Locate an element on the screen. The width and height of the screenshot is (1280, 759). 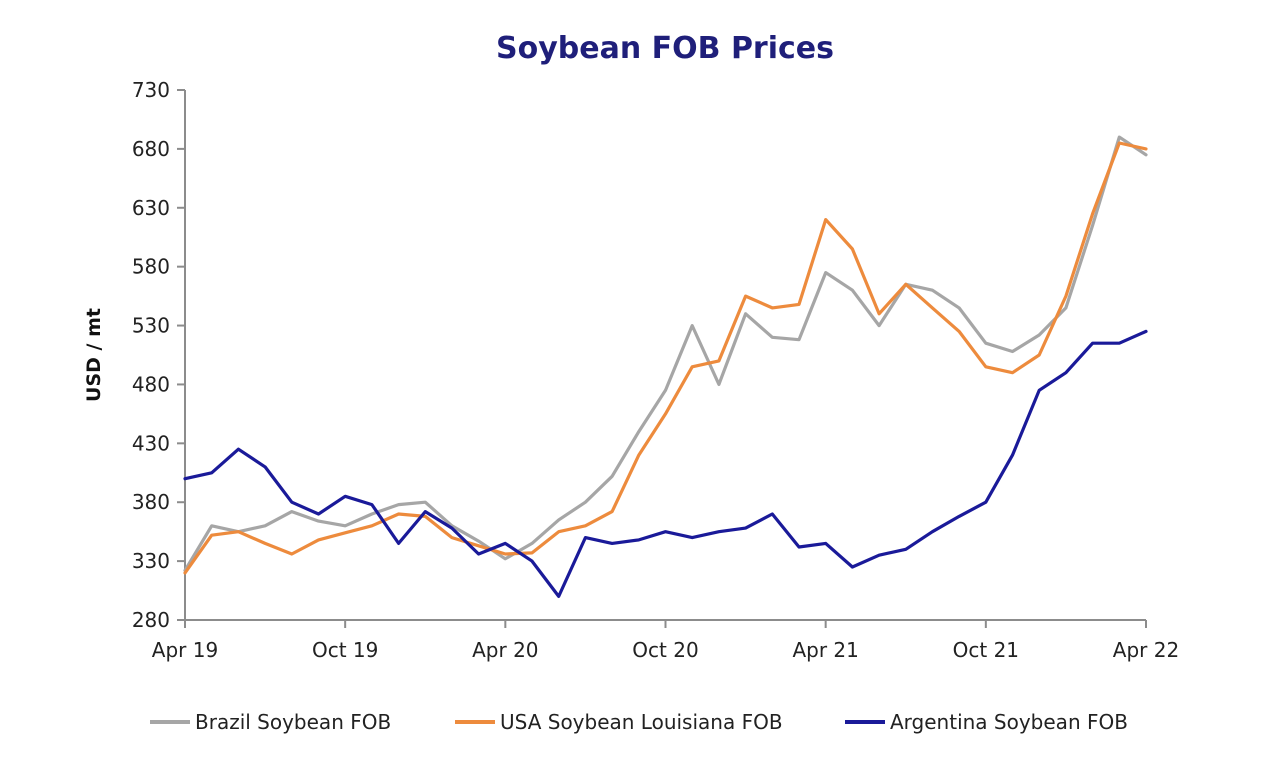
x-tick-label: Apr 19 is located at coordinates (185, 650).